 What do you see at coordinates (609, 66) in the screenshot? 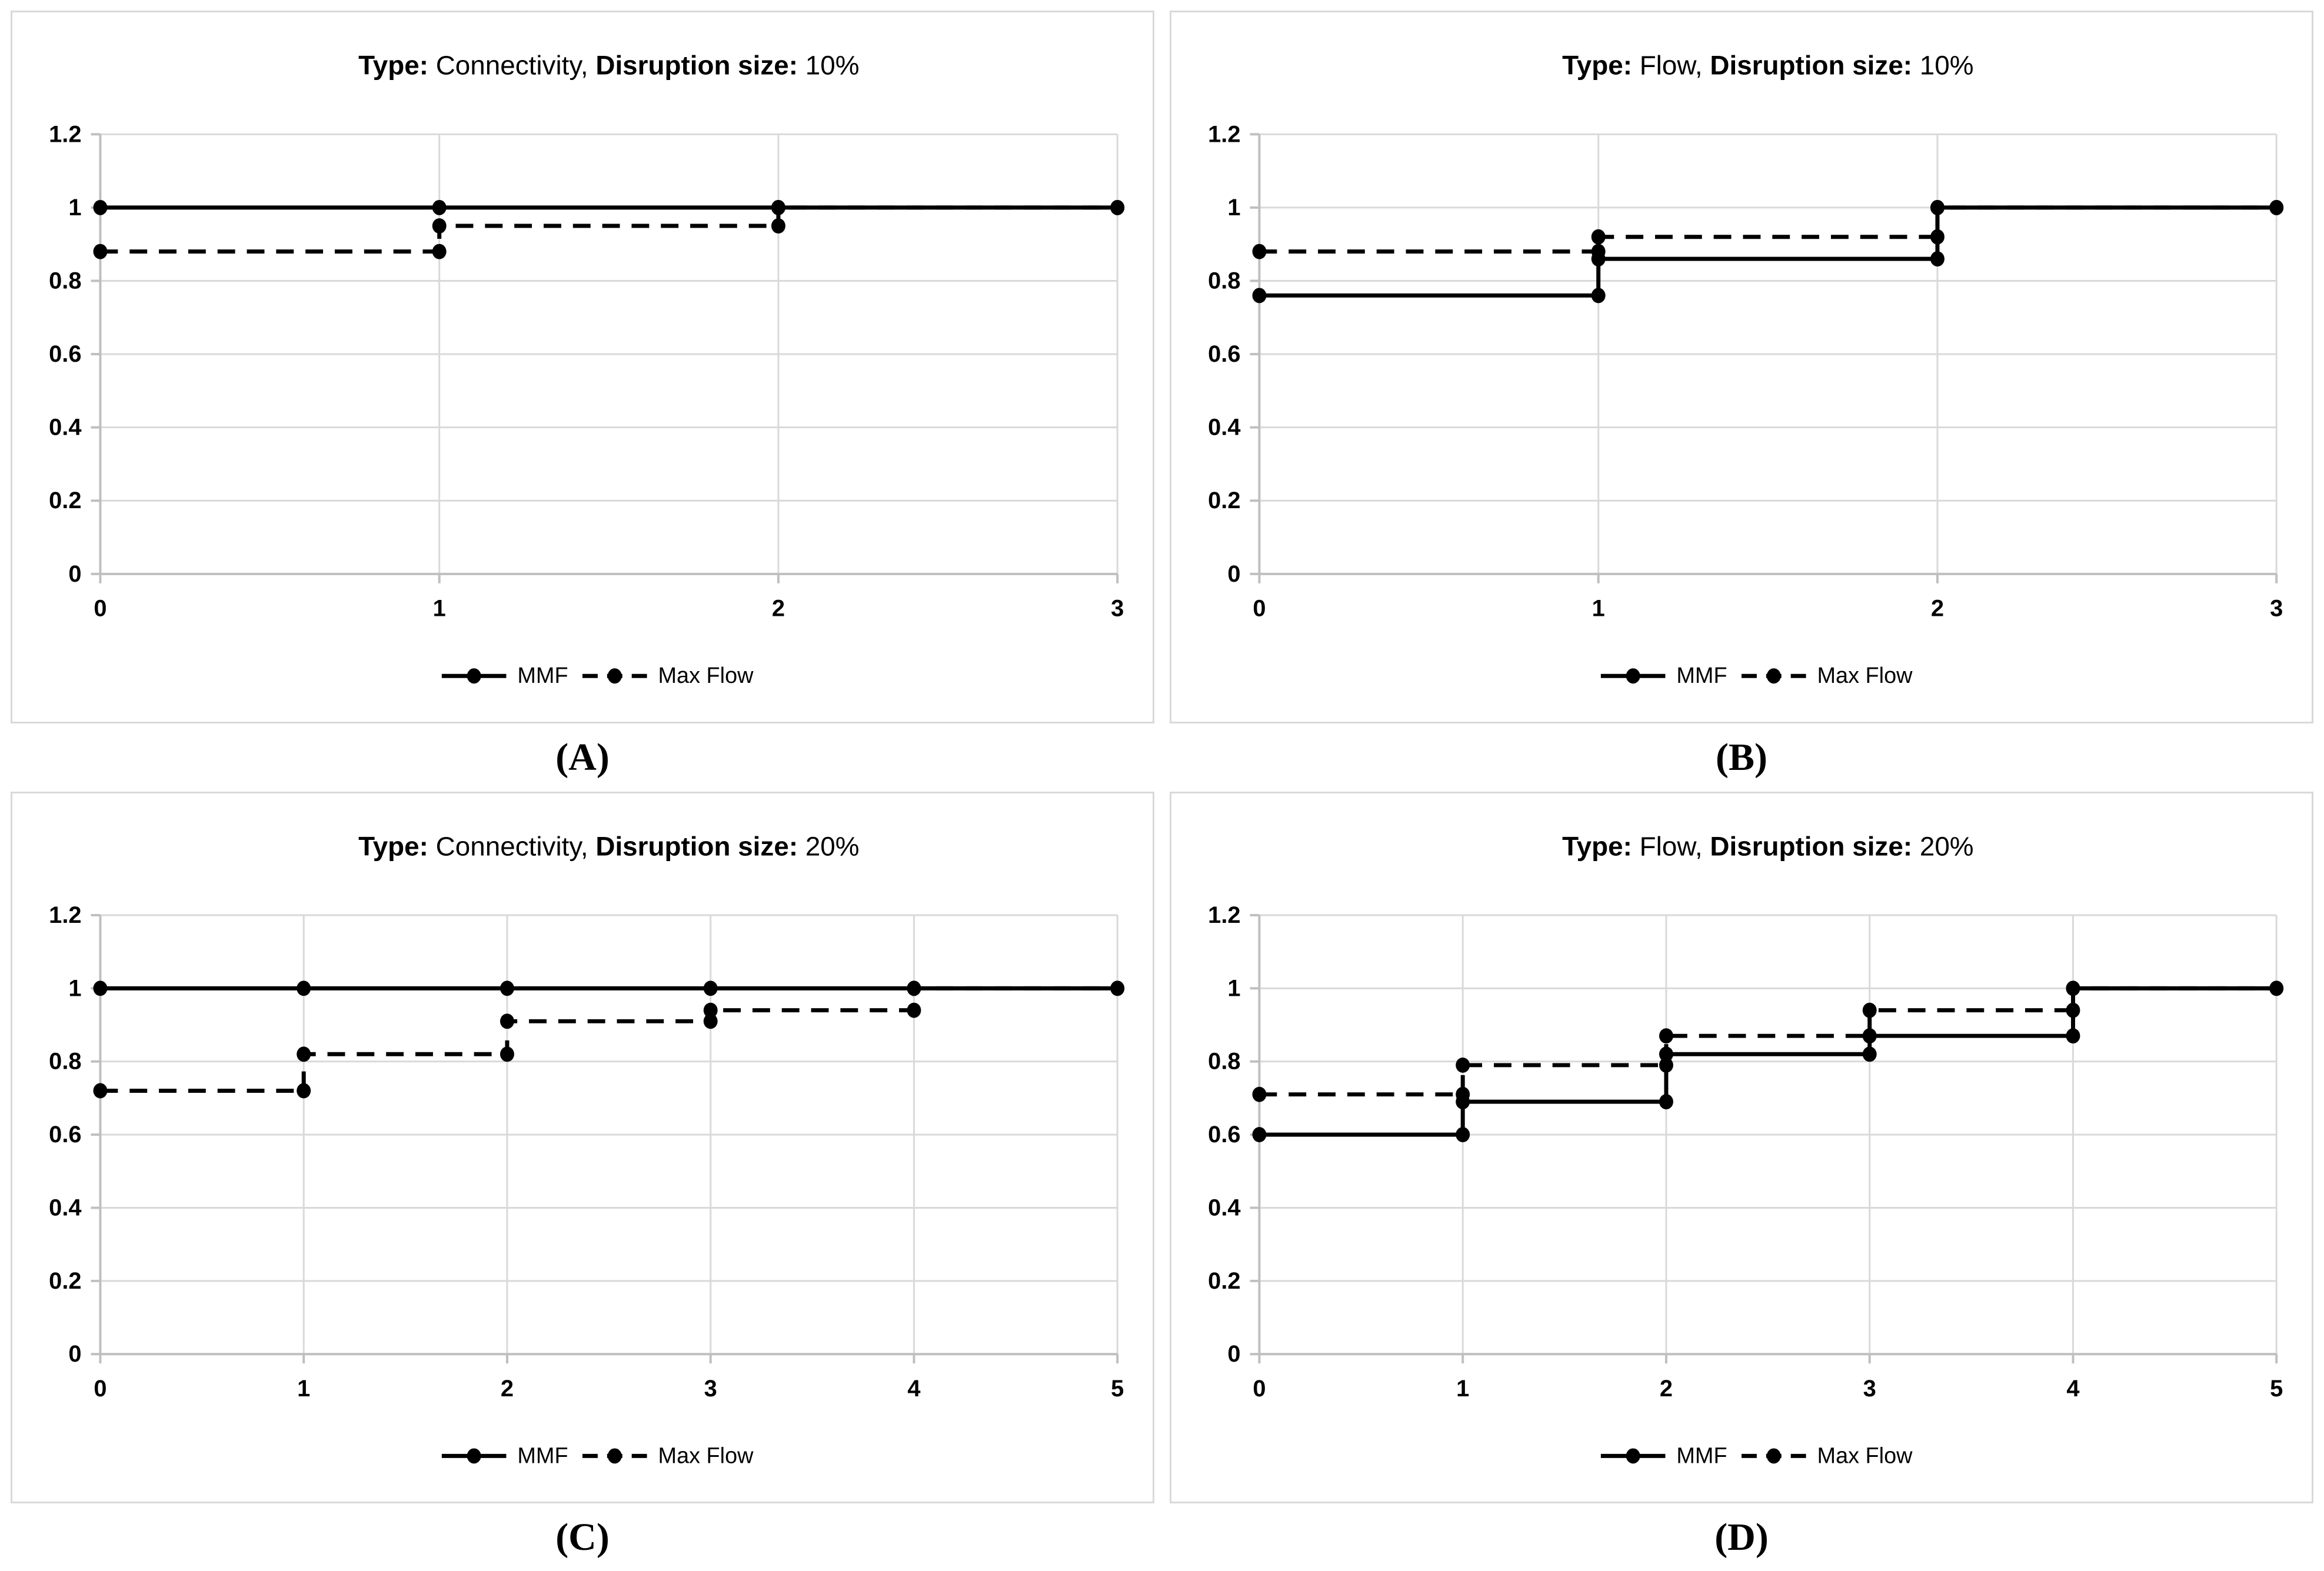
I see `chart-title: Type: Connectivity, Disruption size: 10%` at bounding box center [609, 66].